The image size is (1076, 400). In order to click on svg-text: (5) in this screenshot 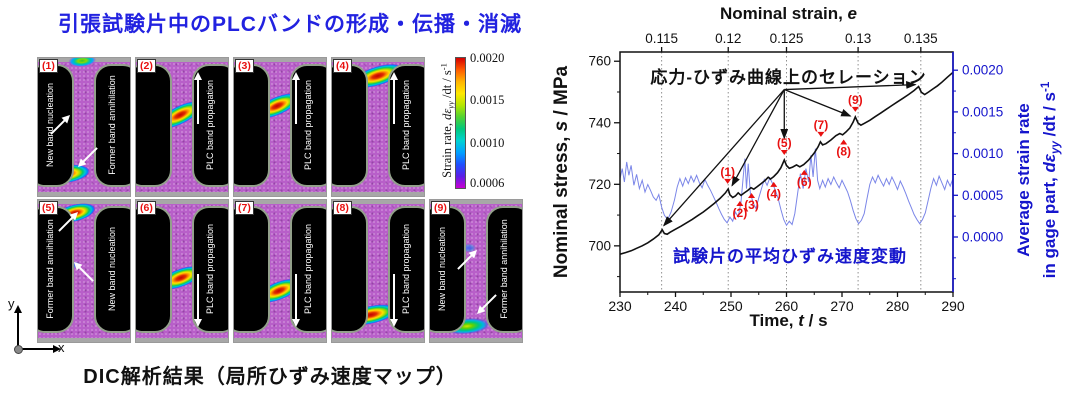, I will do `click(784, 143)`.